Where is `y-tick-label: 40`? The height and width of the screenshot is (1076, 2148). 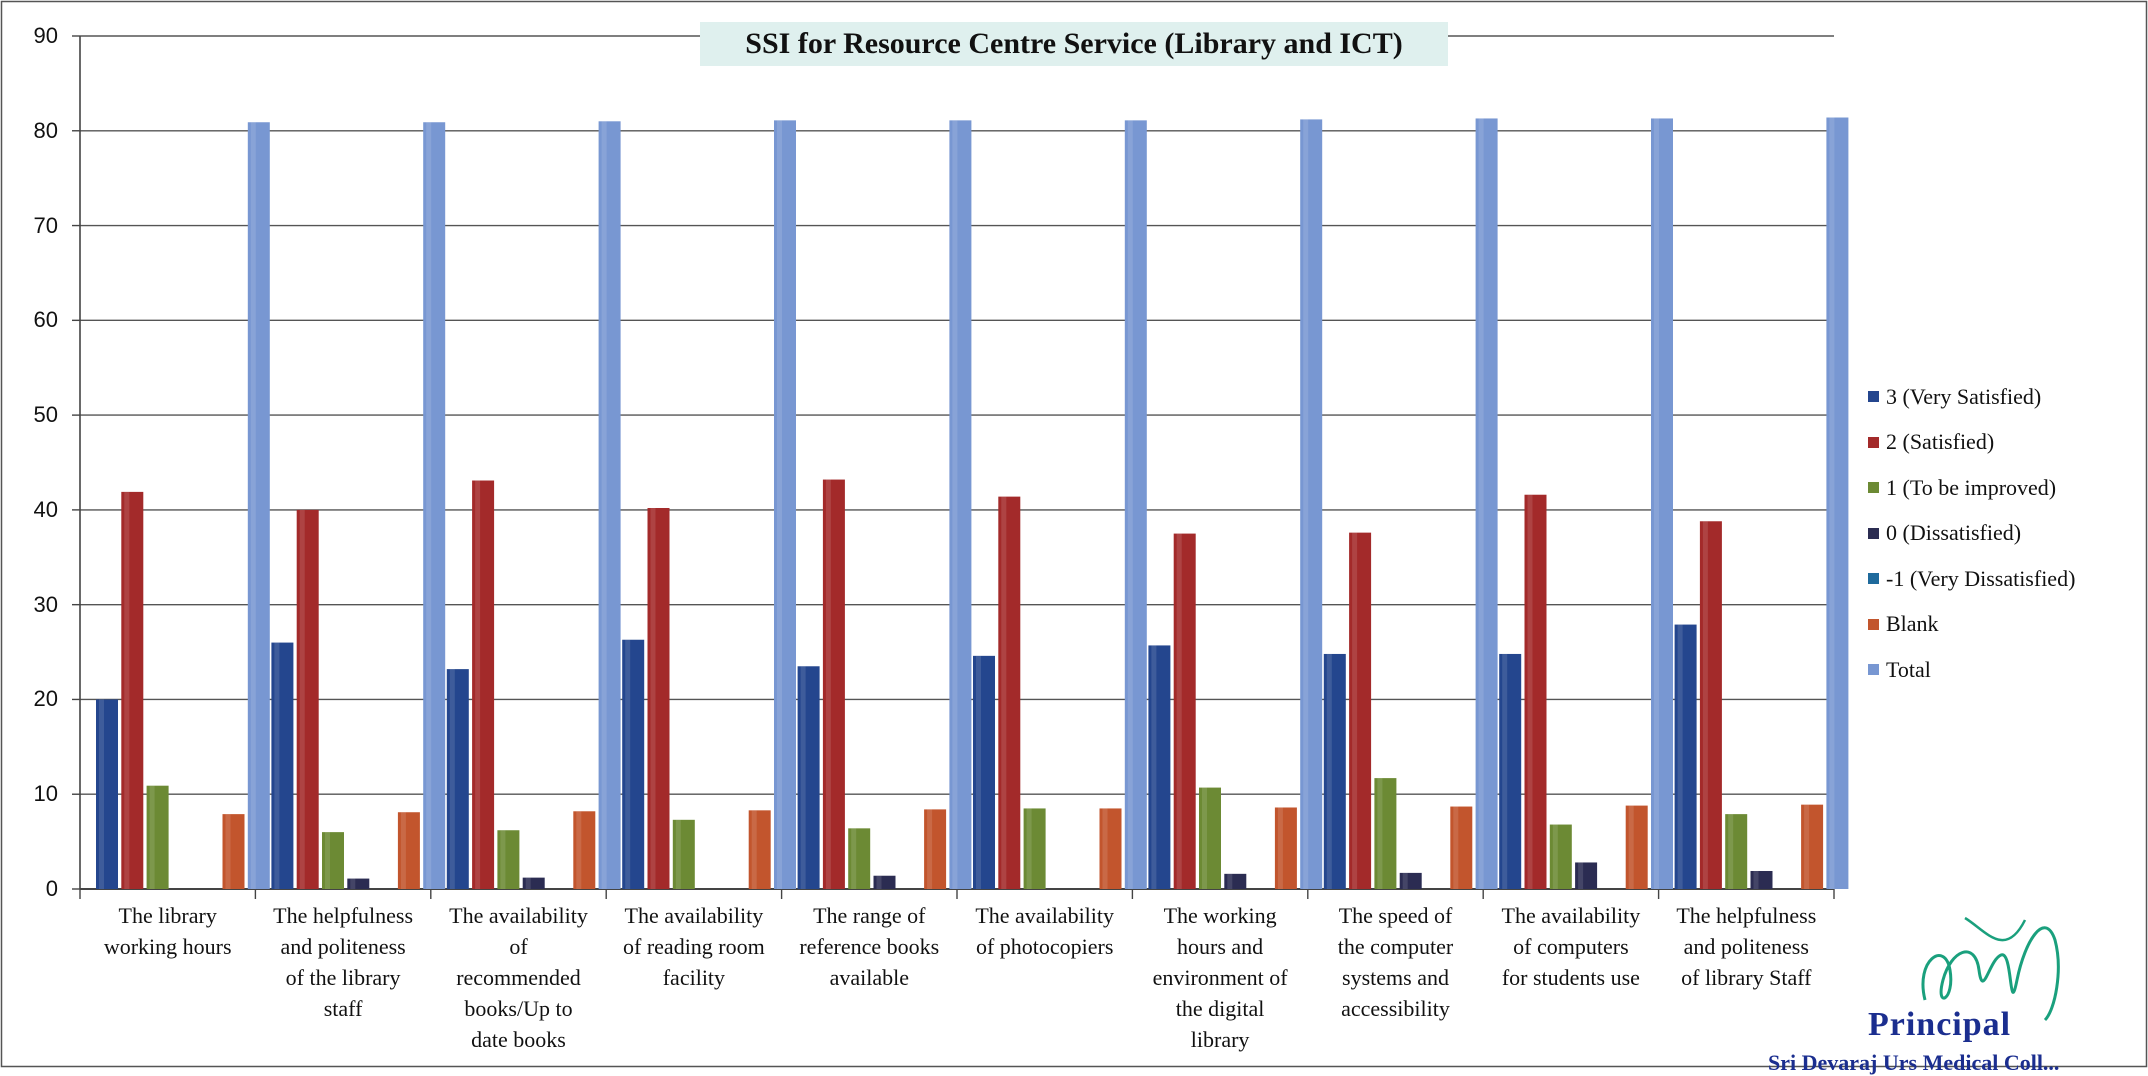 y-tick-label: 40 is located at coordinates (45, 509).